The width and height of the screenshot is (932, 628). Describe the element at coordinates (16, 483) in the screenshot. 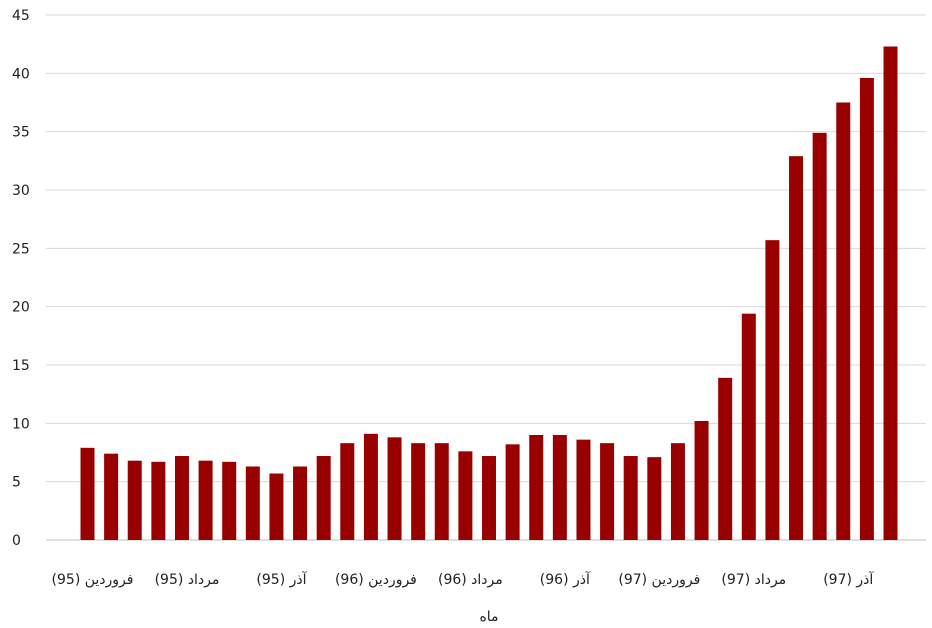

I see `y-tick-label: 5` at that location.